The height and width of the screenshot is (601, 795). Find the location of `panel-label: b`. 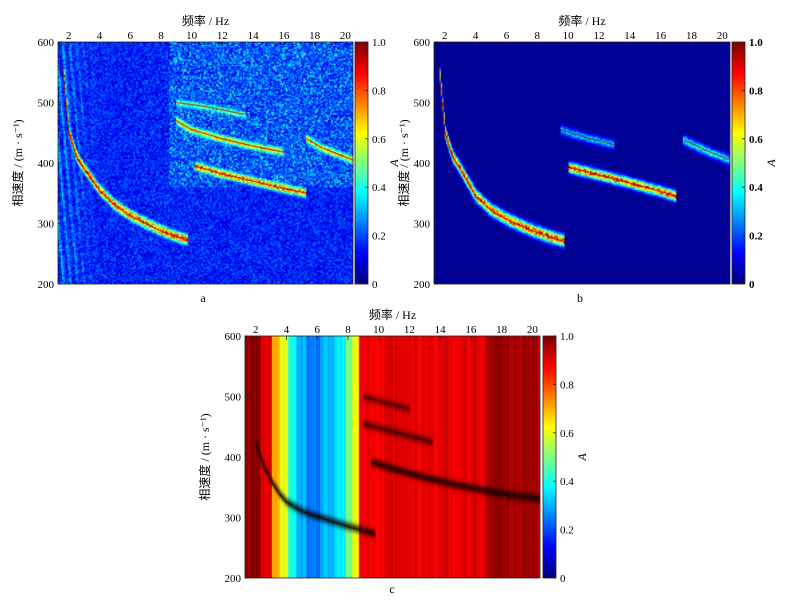

panel-label: b is located at coordinates (580, 298).